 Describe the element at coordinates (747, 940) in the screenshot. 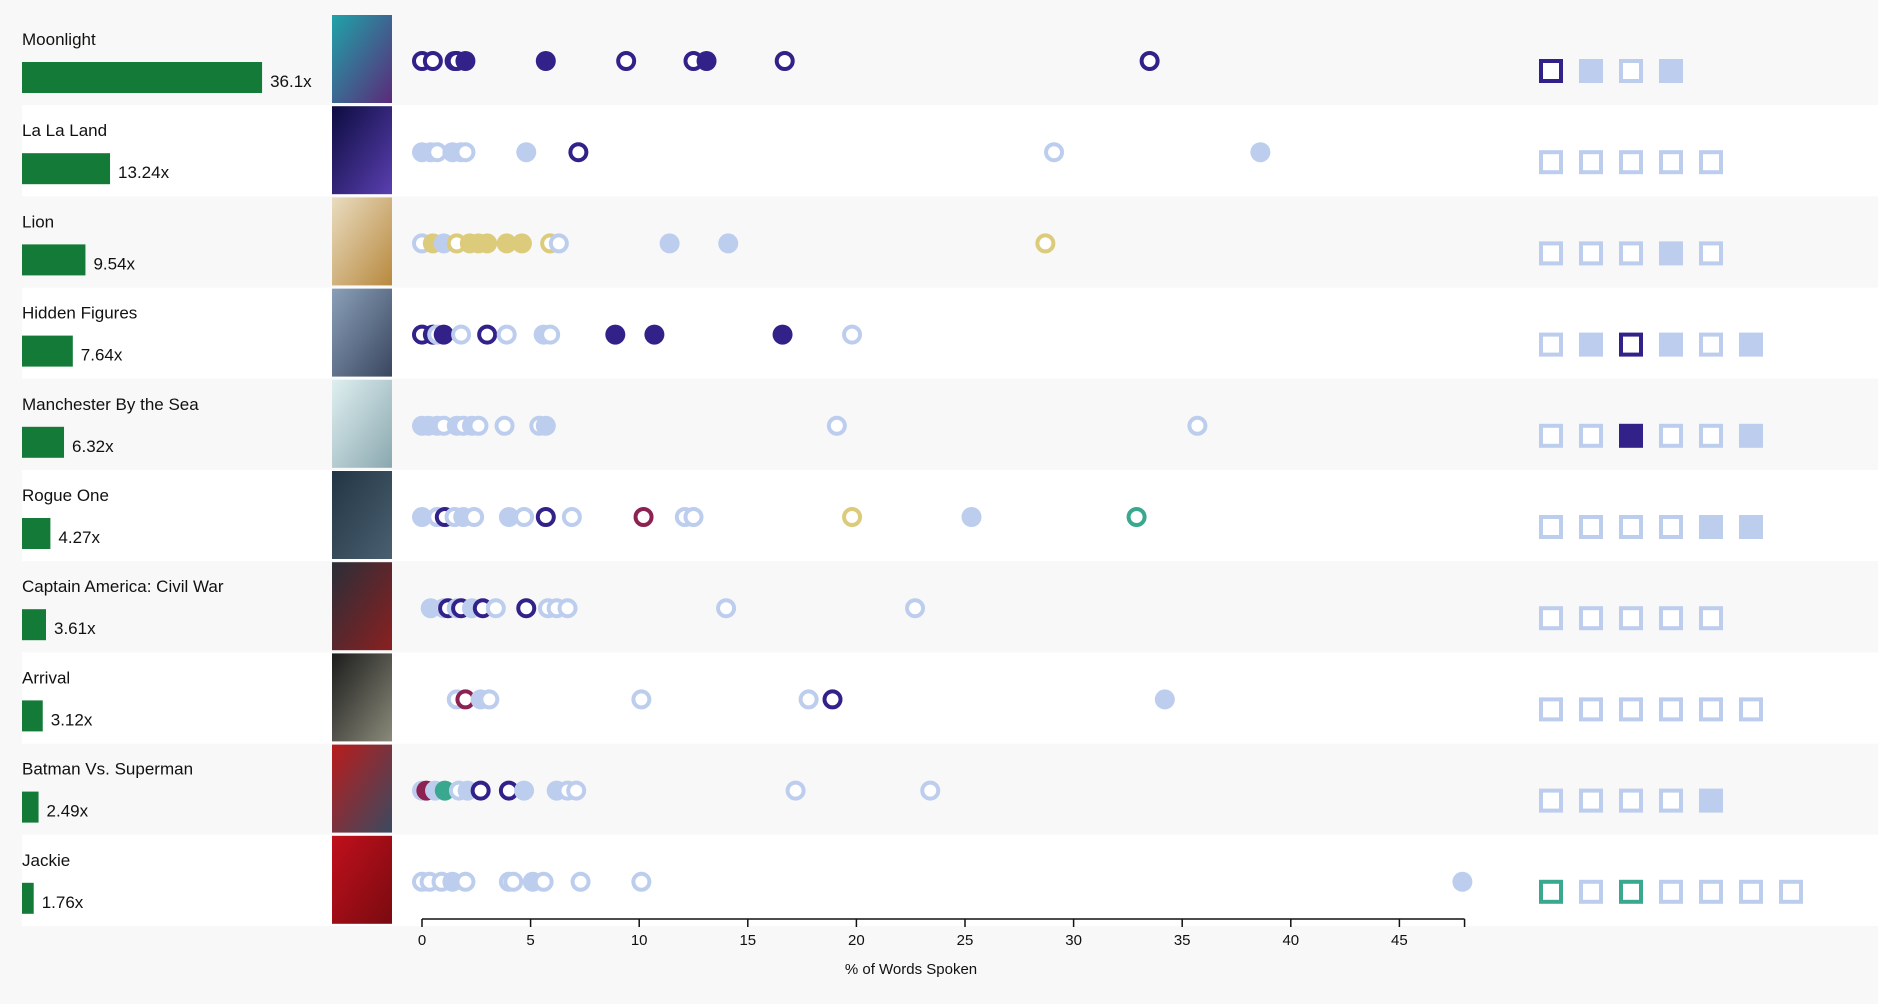

I see `tick-label: 15` at that location.